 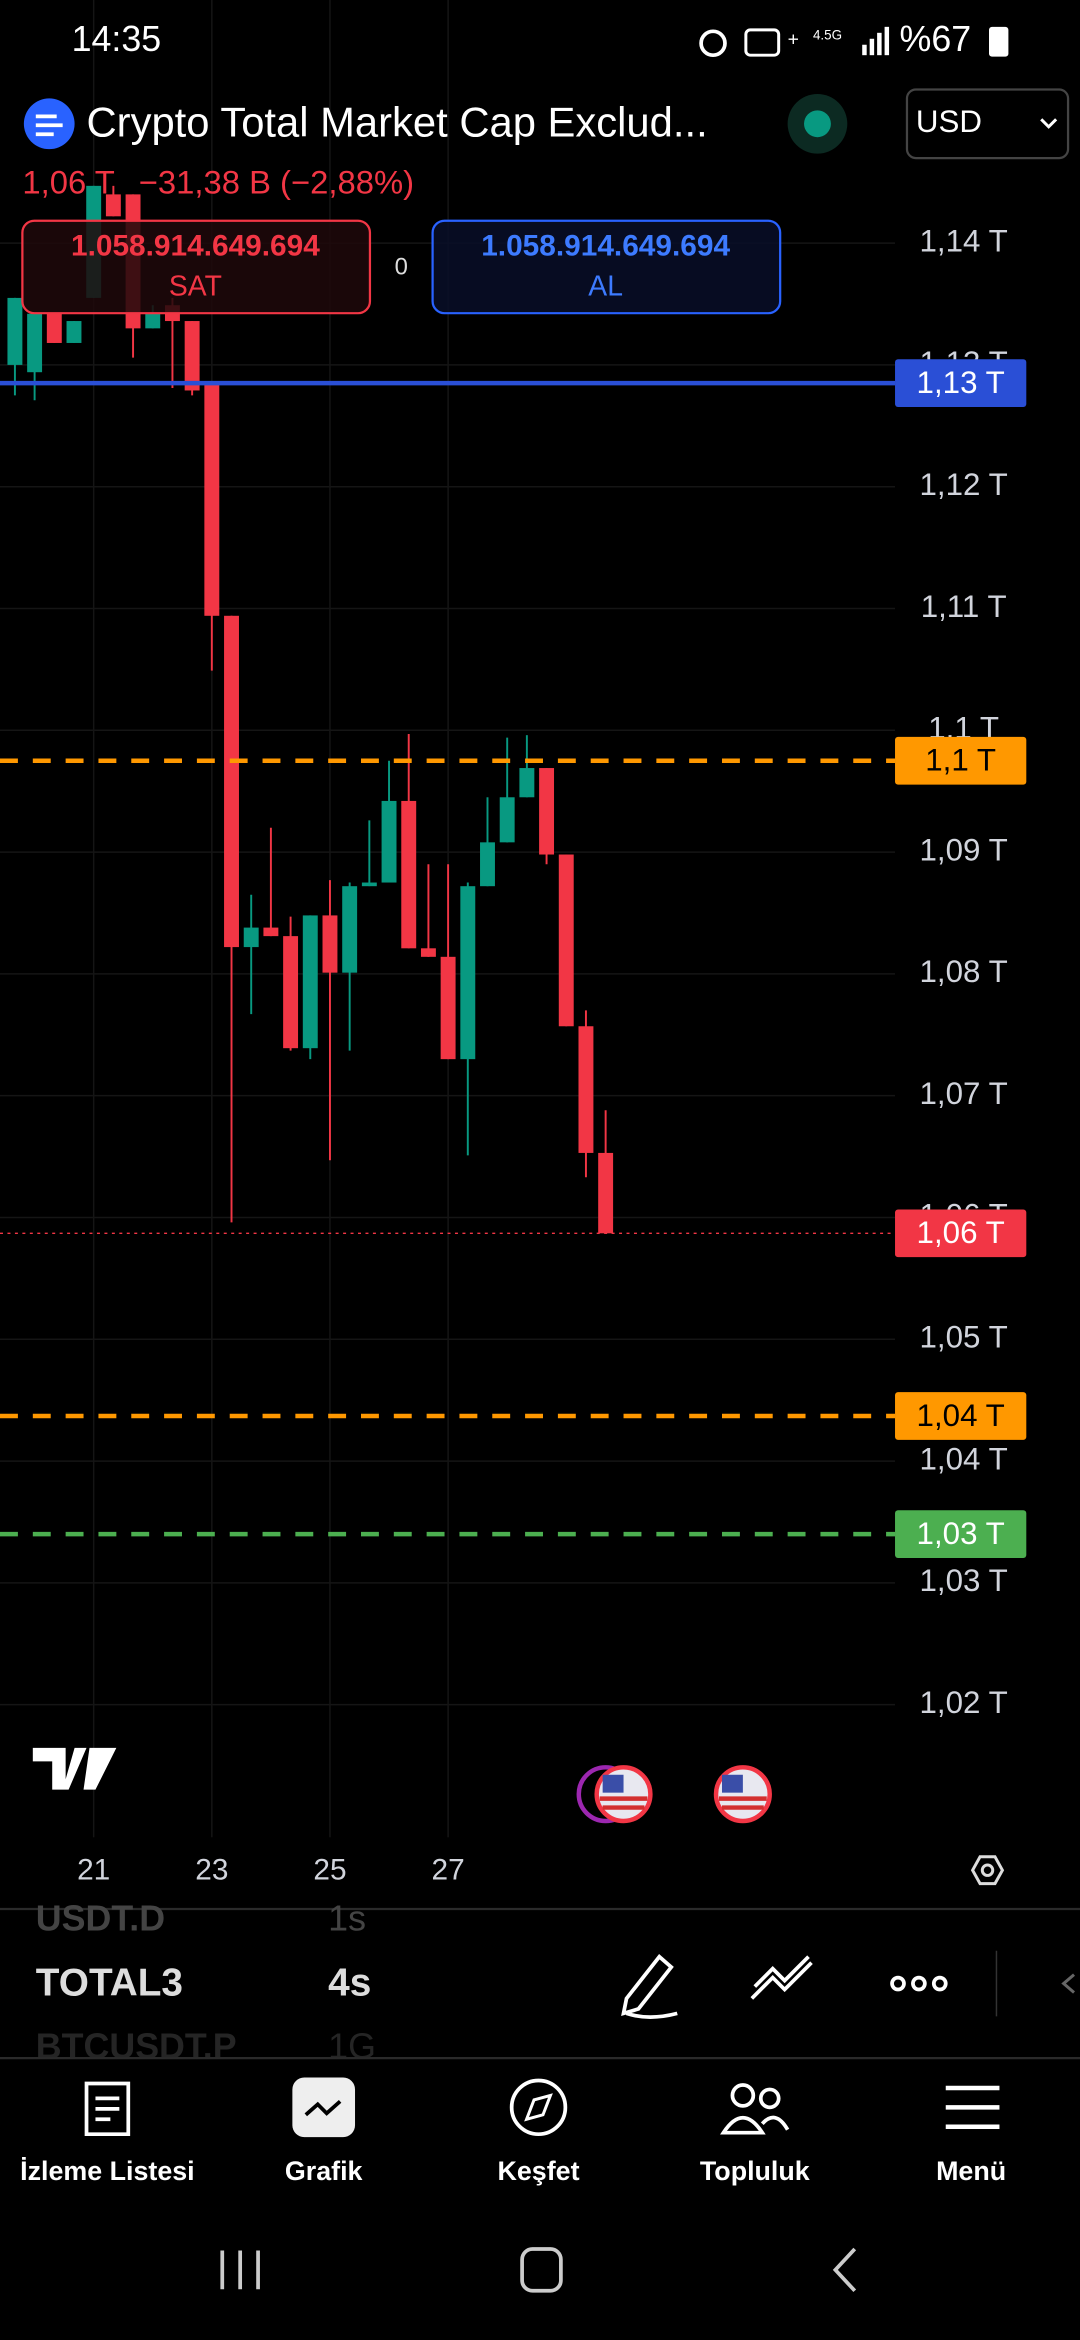 What do you see at coordinates (817, 124) in the screenshot?
I see `market-status-dot` at bounding box center [817, 124].